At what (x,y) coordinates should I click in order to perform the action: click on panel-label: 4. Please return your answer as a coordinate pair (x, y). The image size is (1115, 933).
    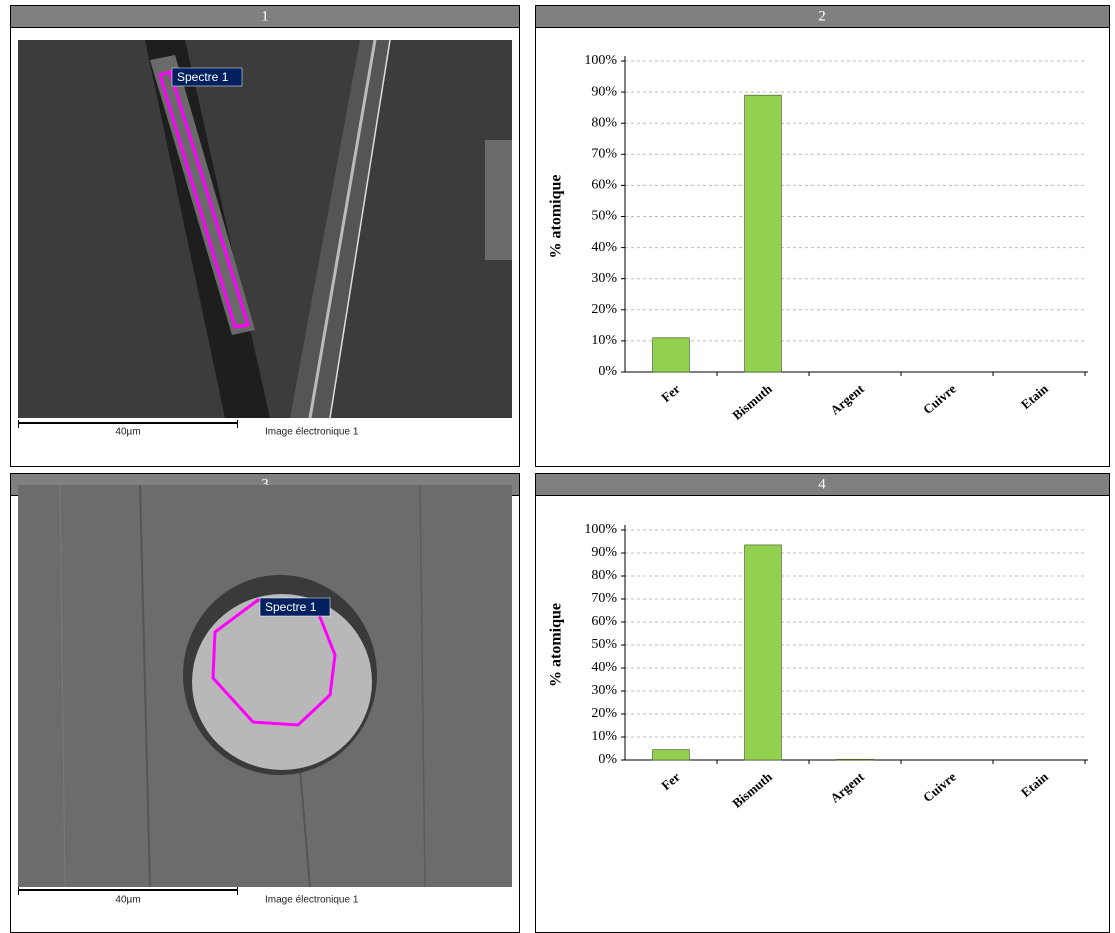
    Looking at the image, I should click on (822, 484).